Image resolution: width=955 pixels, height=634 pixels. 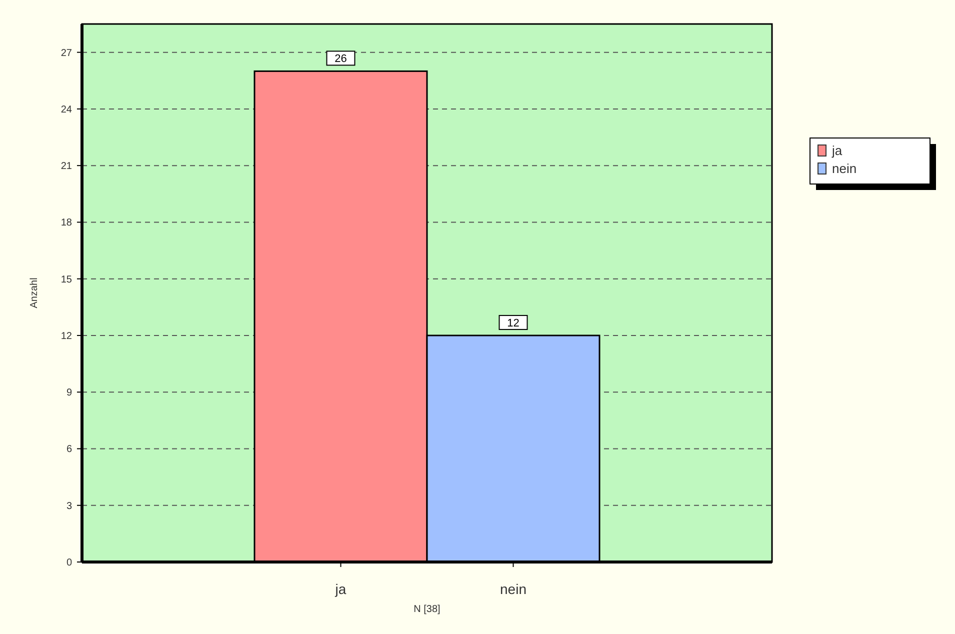 I want to click on y-axis-title: Anzahl, so click(x=34, y=293).